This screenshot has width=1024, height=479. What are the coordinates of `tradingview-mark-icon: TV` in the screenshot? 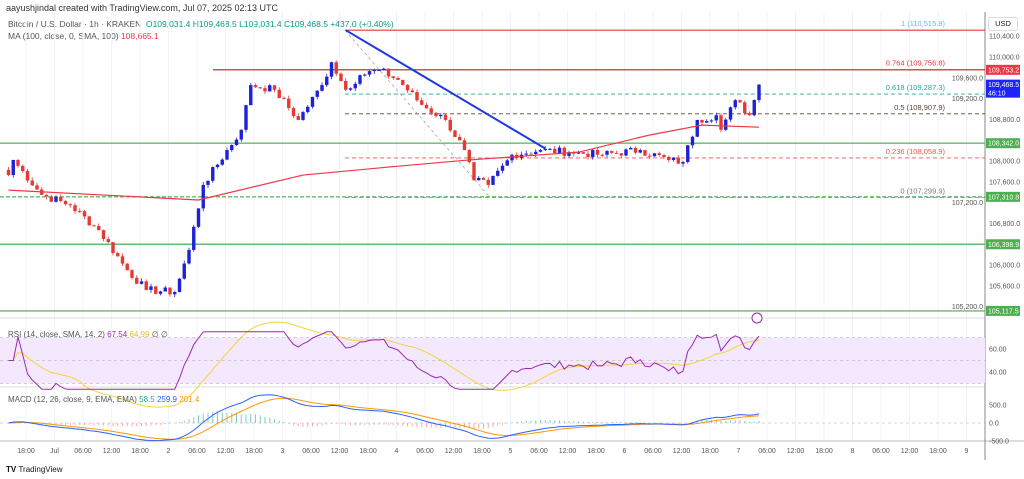 It's located at (11, 469).